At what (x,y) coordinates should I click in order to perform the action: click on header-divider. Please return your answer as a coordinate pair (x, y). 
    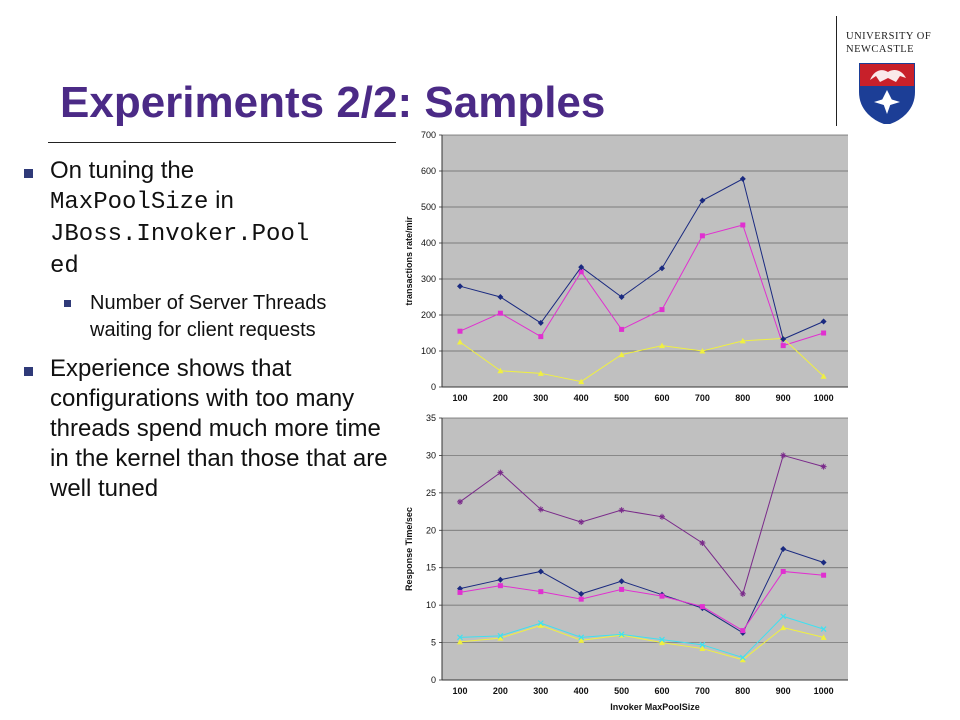
    Looking at the image, I should click on (836, 71).